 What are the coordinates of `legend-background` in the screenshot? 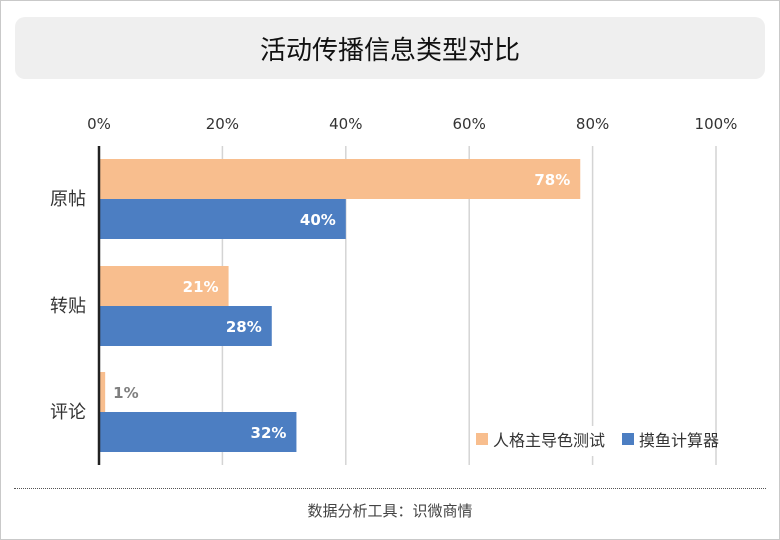 It's located at (585, 441).